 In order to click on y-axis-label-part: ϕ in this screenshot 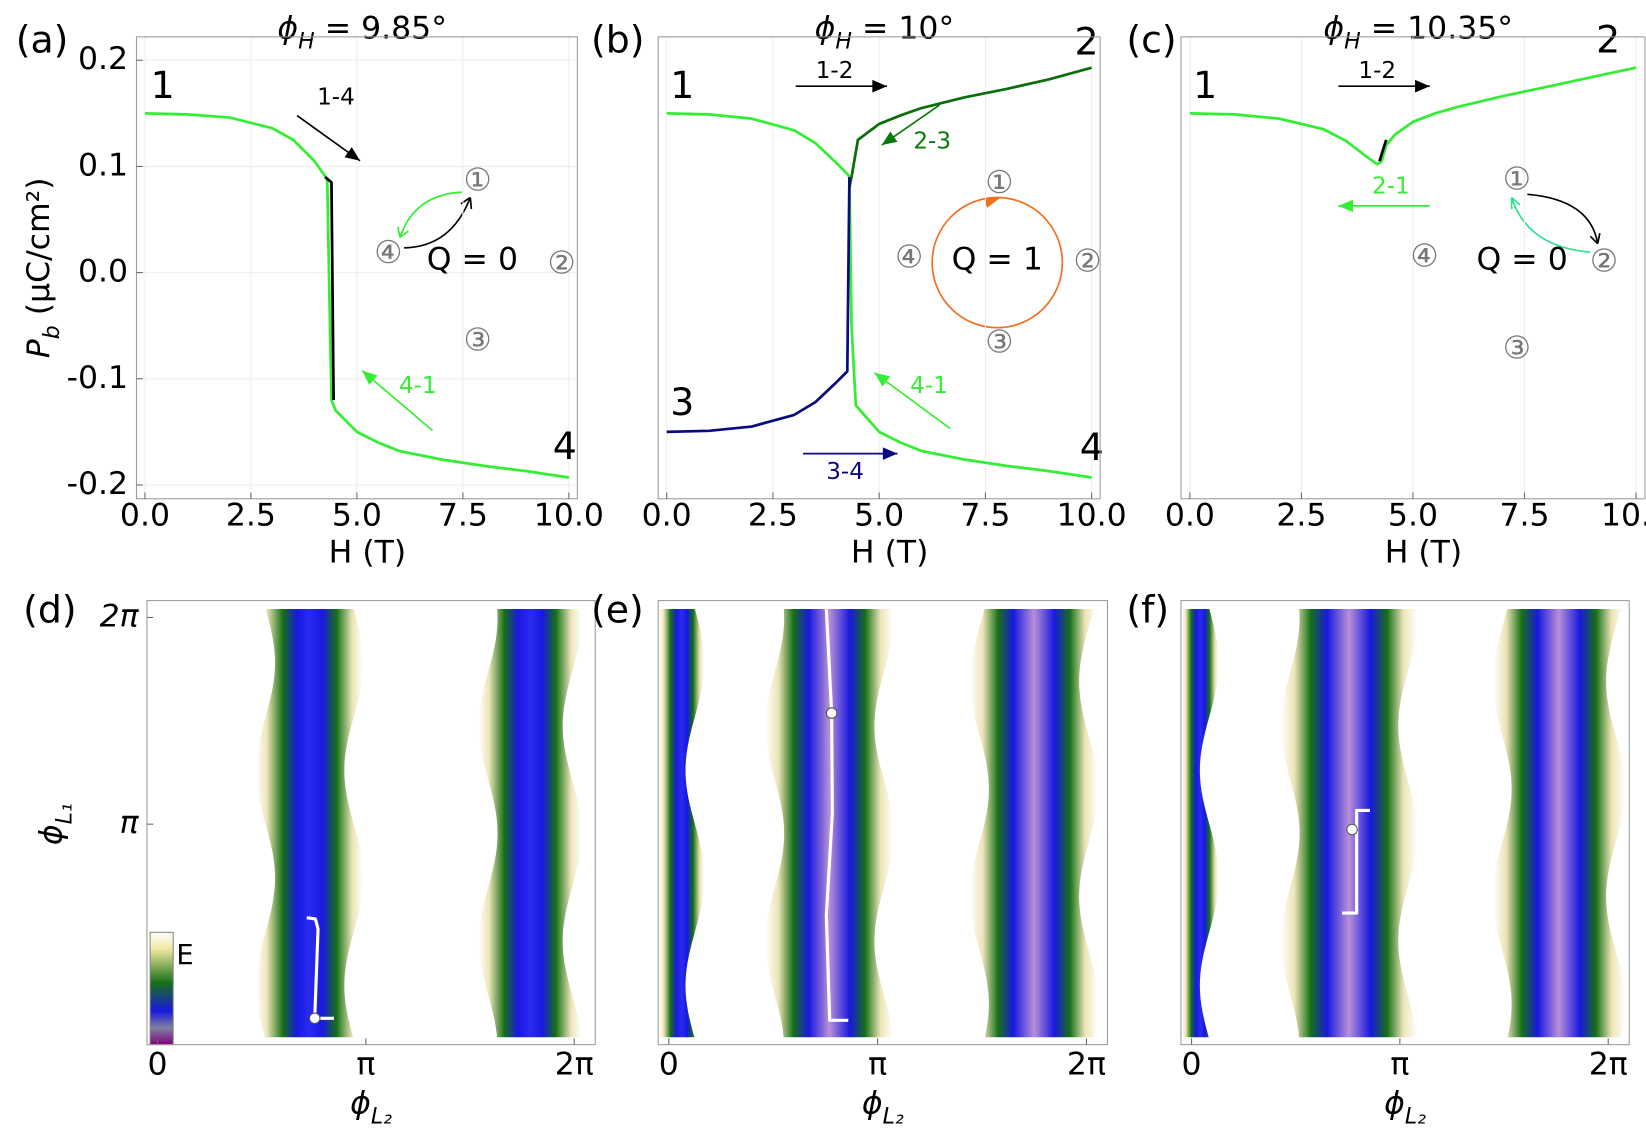, I will do `click(51, 834)`.